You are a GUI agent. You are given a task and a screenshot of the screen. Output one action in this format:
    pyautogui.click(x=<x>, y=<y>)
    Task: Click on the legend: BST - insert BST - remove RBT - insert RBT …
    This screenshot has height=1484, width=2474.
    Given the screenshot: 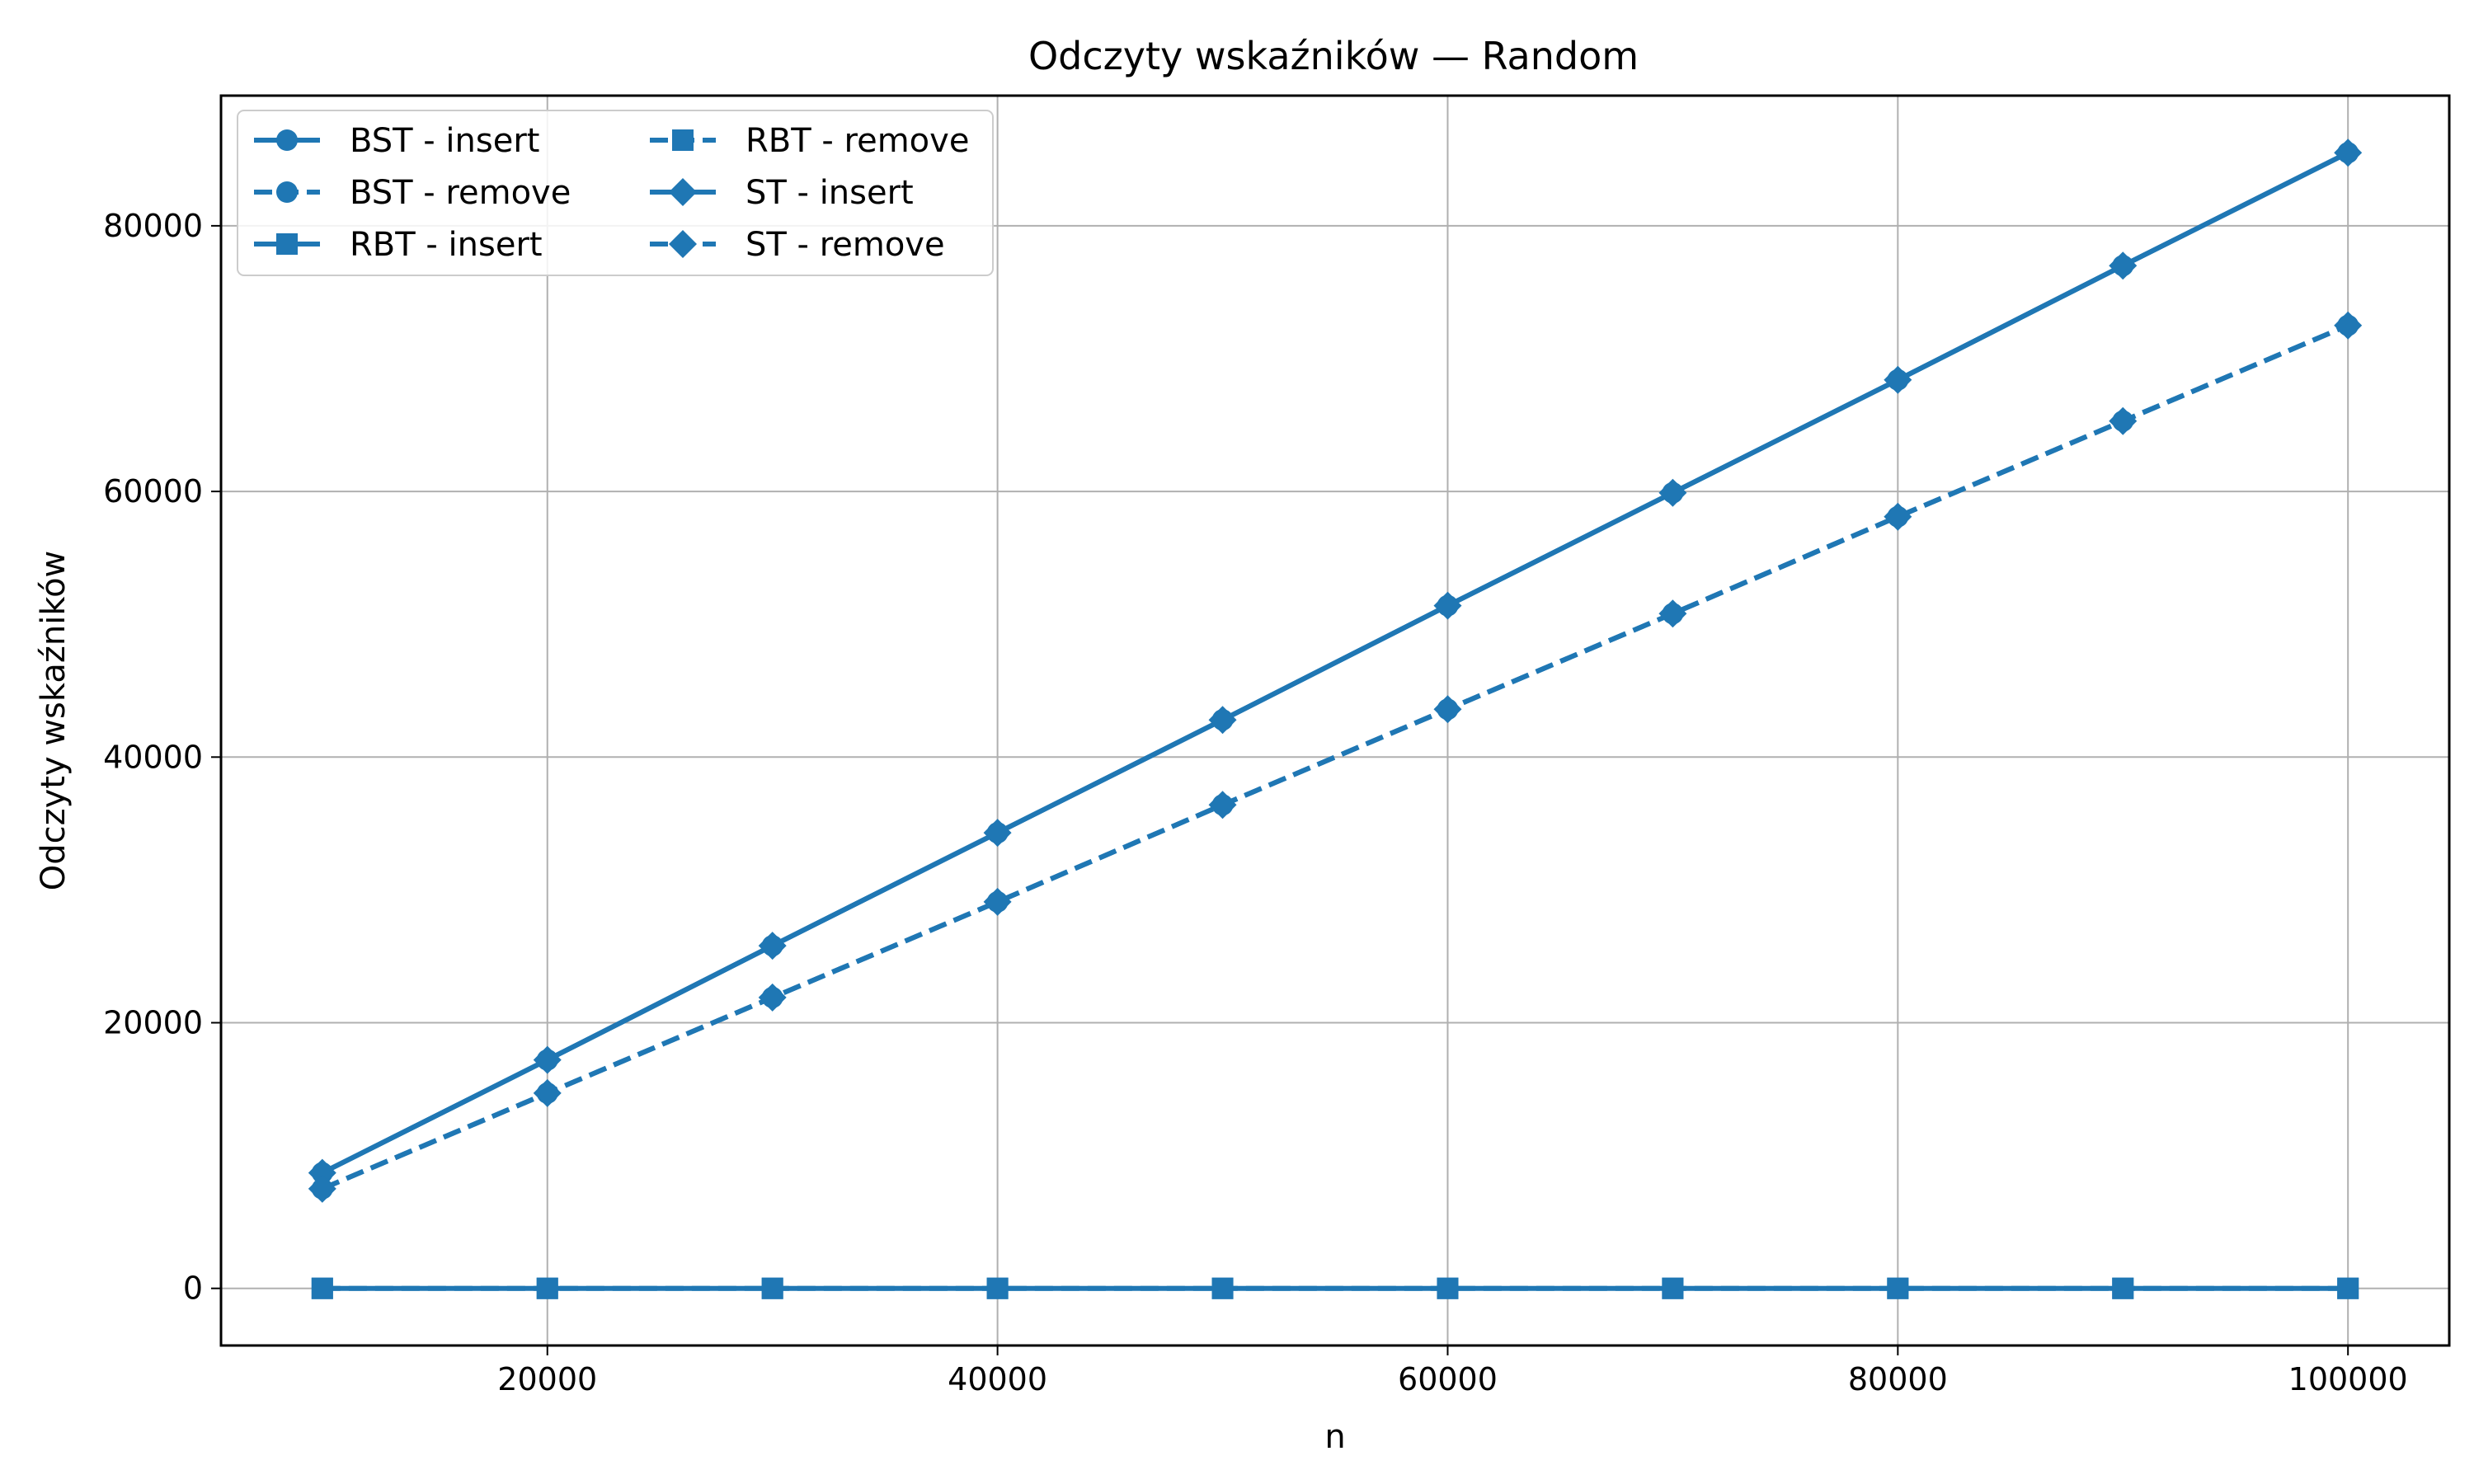 What is the action you would take?
    pyautogui.click(x=615, y=193)
    